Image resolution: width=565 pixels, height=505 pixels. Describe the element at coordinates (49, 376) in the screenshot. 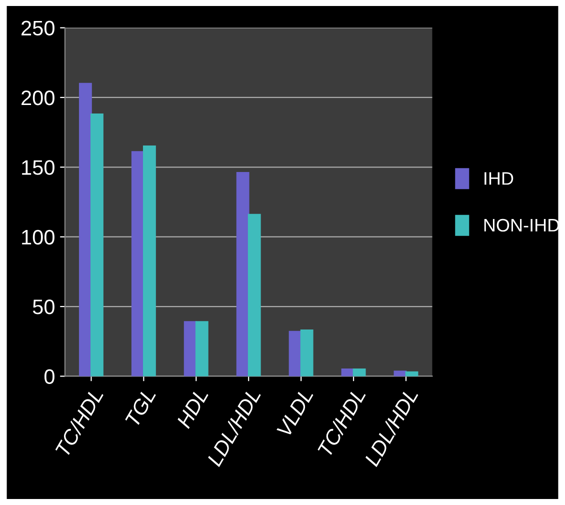

I see `y-tick-label: 0` at that location.